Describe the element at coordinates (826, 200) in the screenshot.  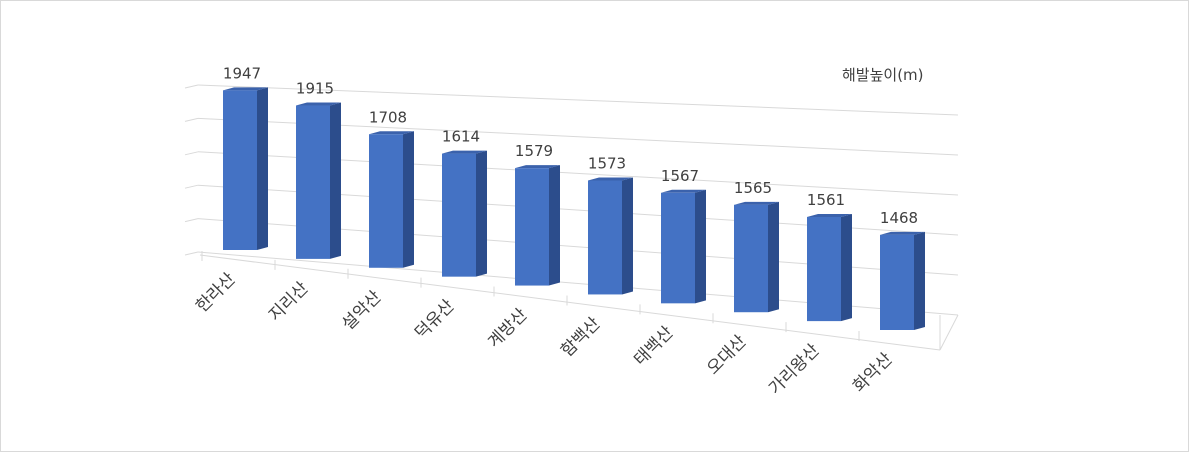
I see `value-label: 1561` at that location.